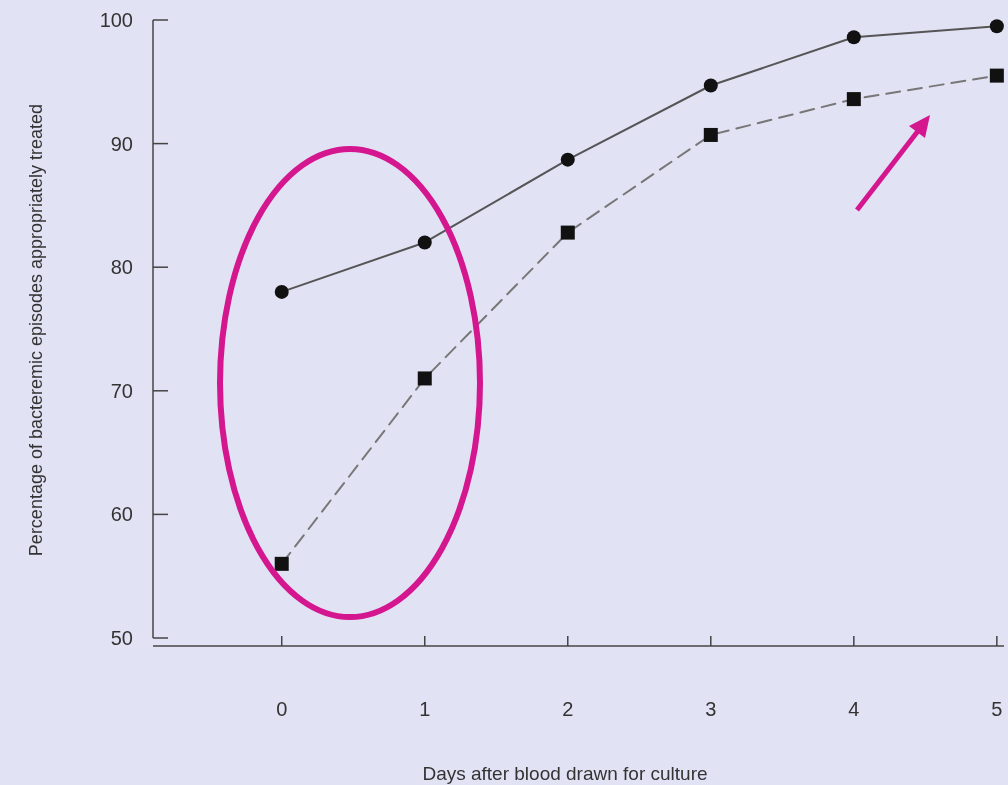  Describe the element at coordinates (568, 709) in the screenshot. I see `x-tick-label: 2` at that location.